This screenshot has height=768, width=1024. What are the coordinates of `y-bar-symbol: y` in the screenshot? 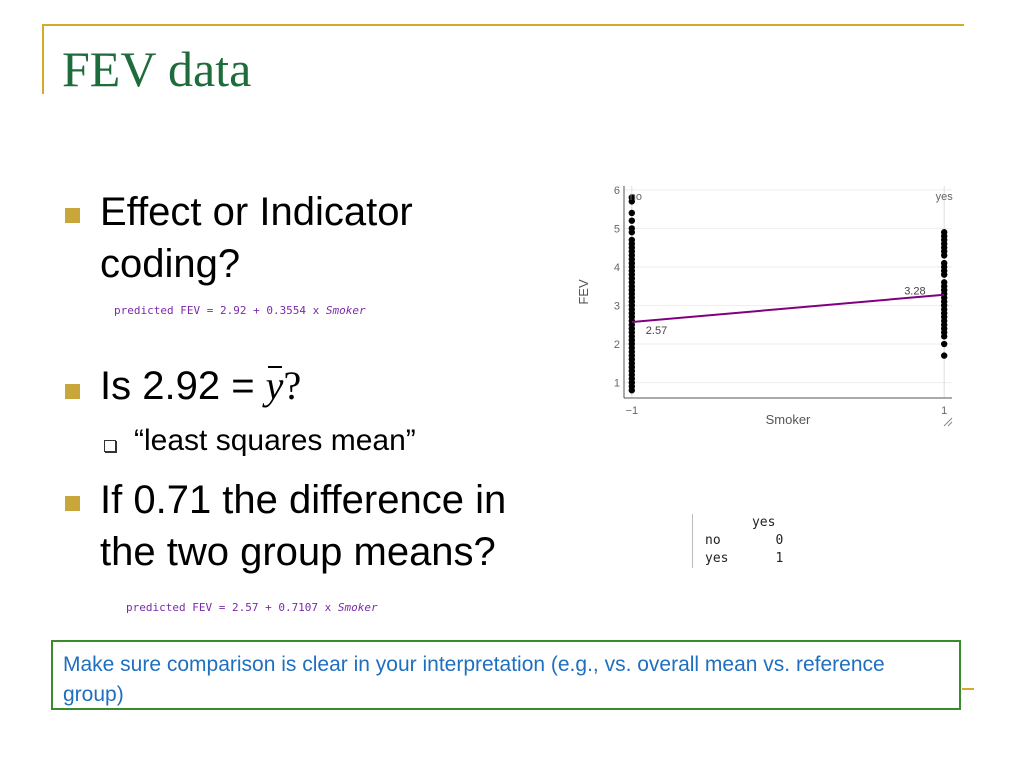 It's located at (275, 386).